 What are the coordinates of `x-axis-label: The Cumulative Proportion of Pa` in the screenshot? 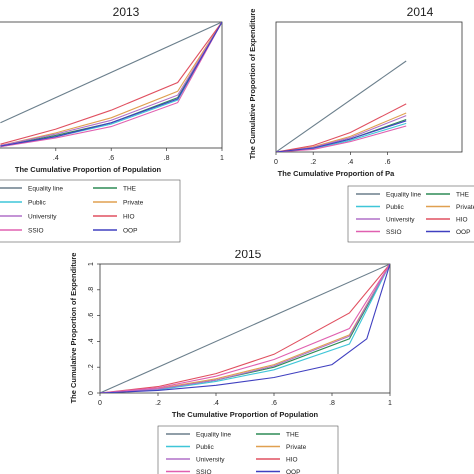 It's located at (337, 173).